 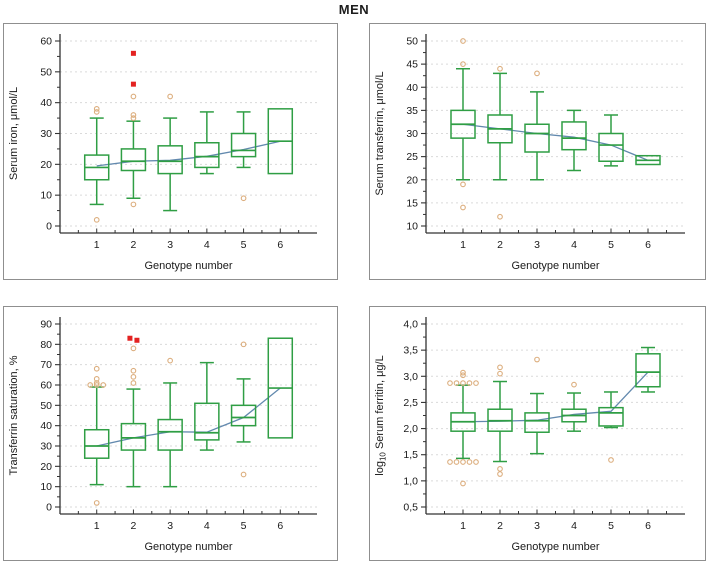 What do you see at coordinates (410, 481) in the screenshot?
I see `y-tick-label: 1,0` at bounding box center [410, 481].